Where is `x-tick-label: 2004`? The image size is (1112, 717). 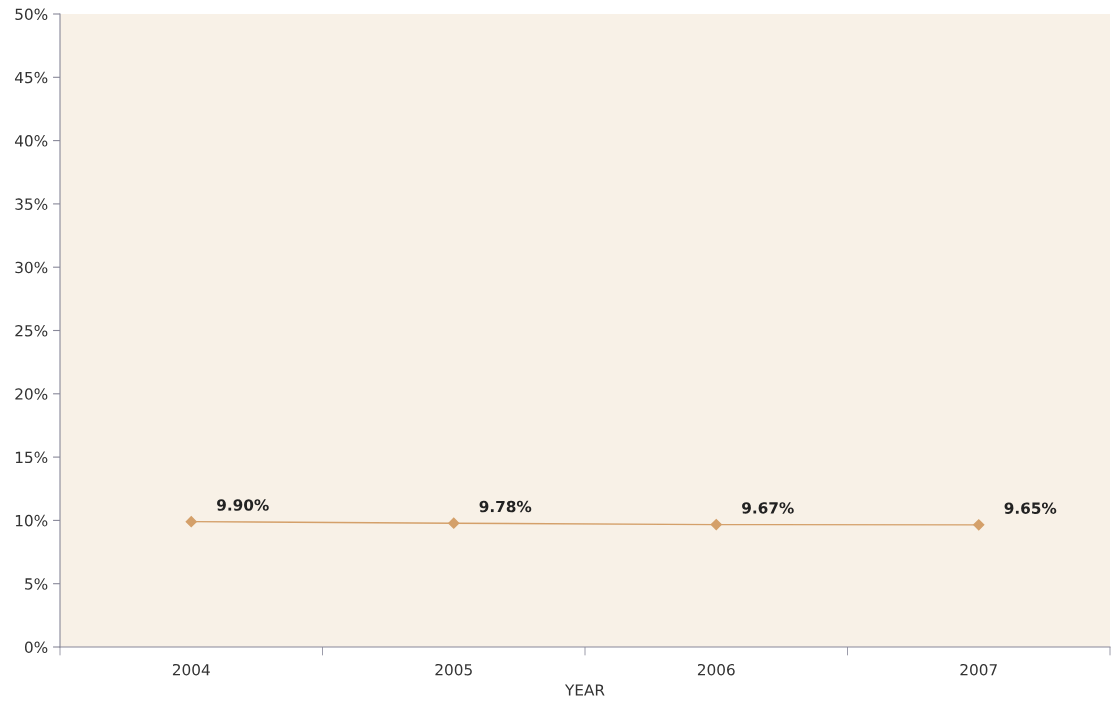
x-tick-label: 2004 is located at coordinates (191, 669).